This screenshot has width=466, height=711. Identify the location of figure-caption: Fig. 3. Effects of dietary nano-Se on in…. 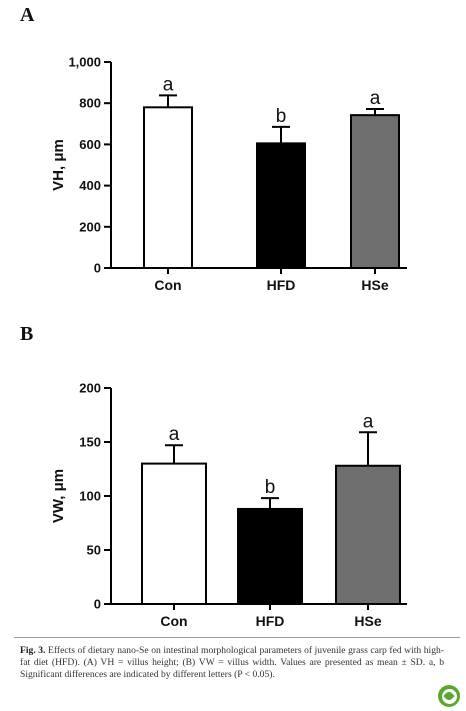
(232, 663).